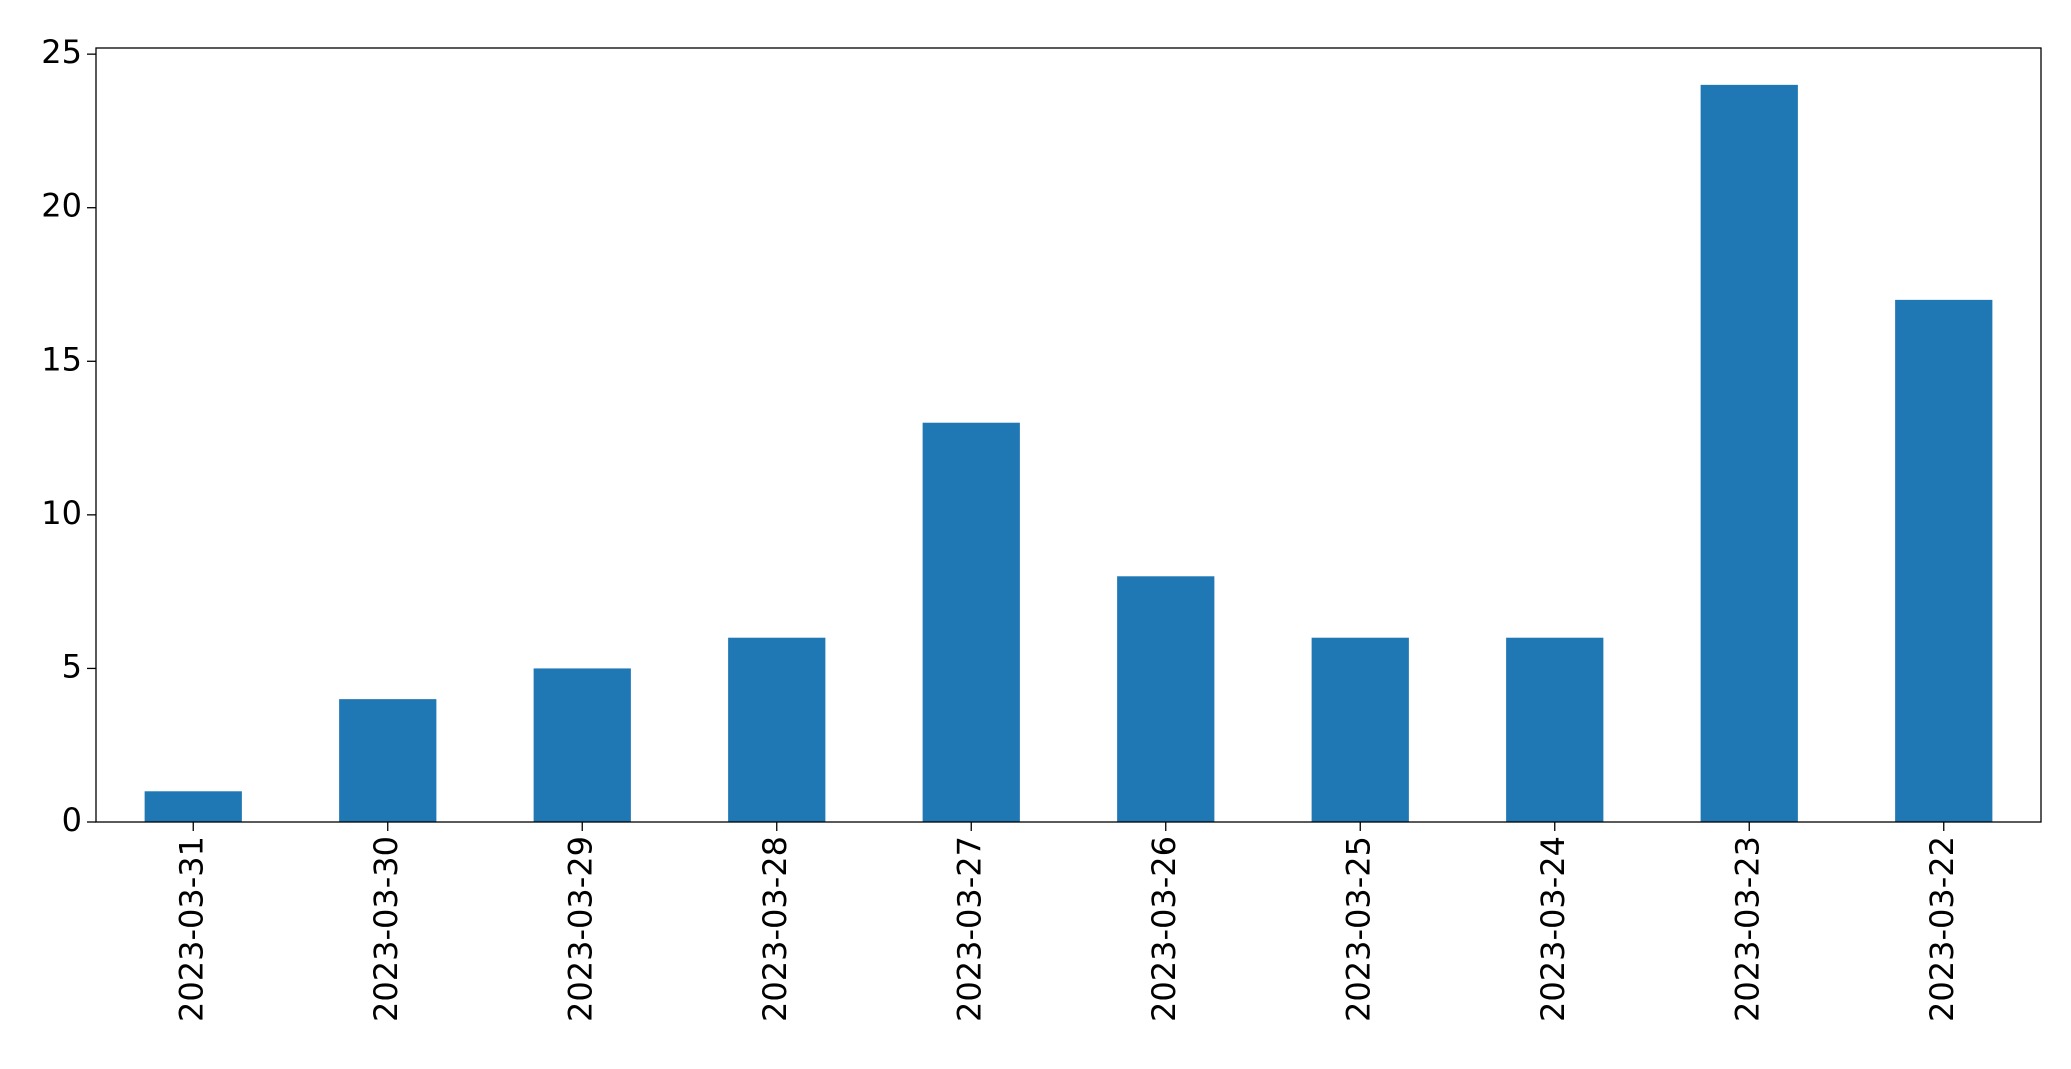 The image size is (2071, 1069). Describe the element at coordinates (61, 206) in the screenshot. I see `y-tick-label: 20` at that location.